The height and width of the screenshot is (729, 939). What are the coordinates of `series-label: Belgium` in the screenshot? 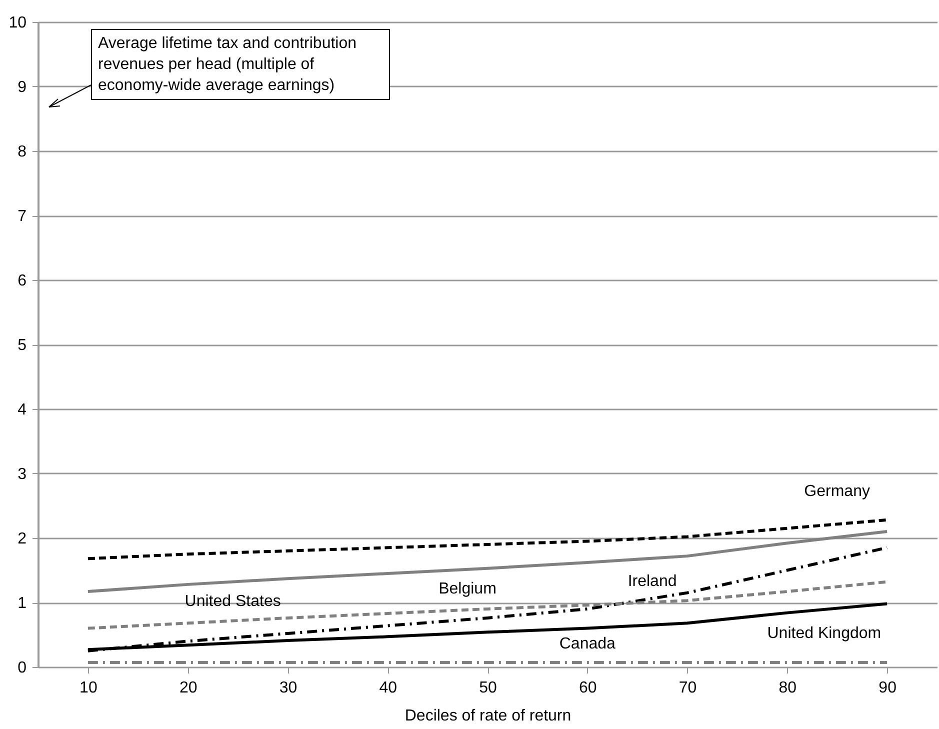 It's located at (467, 589).